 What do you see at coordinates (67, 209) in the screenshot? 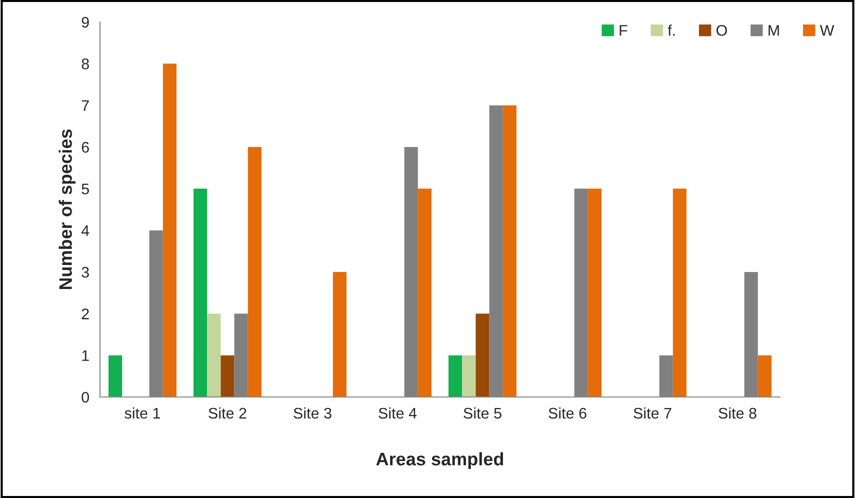
I see `y-axis-title: Number of species` at bounding box center [67, 209].